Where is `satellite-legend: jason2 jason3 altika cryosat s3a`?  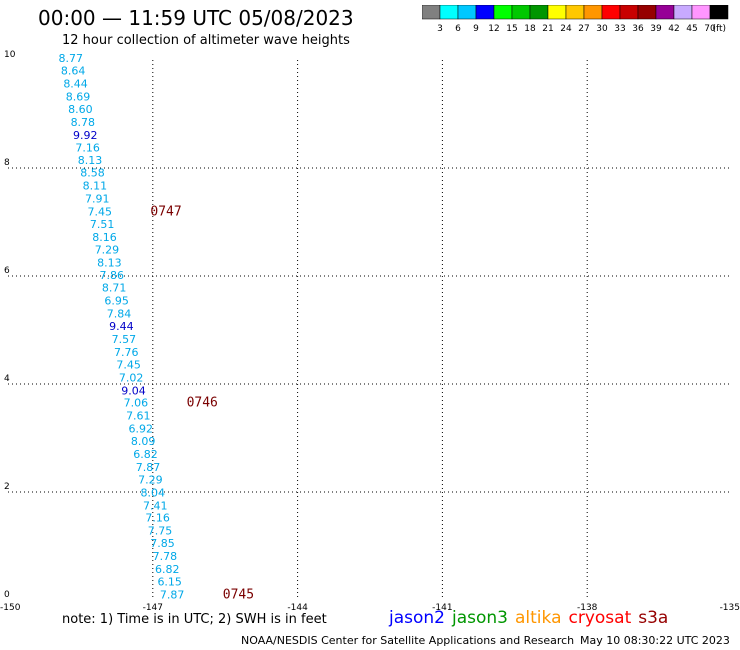
satellite-legend: jason2 jason3 altika cryosat s3a is located at coordinates (532, 618).